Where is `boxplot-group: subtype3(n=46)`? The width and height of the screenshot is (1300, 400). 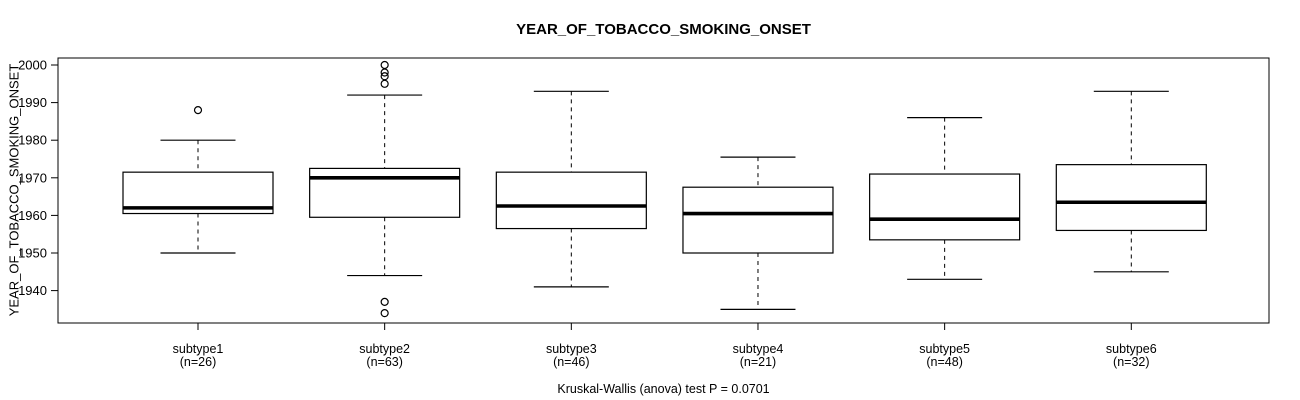
boxplot-group: subtype3(n=46) is located at coordinates (571, 229).